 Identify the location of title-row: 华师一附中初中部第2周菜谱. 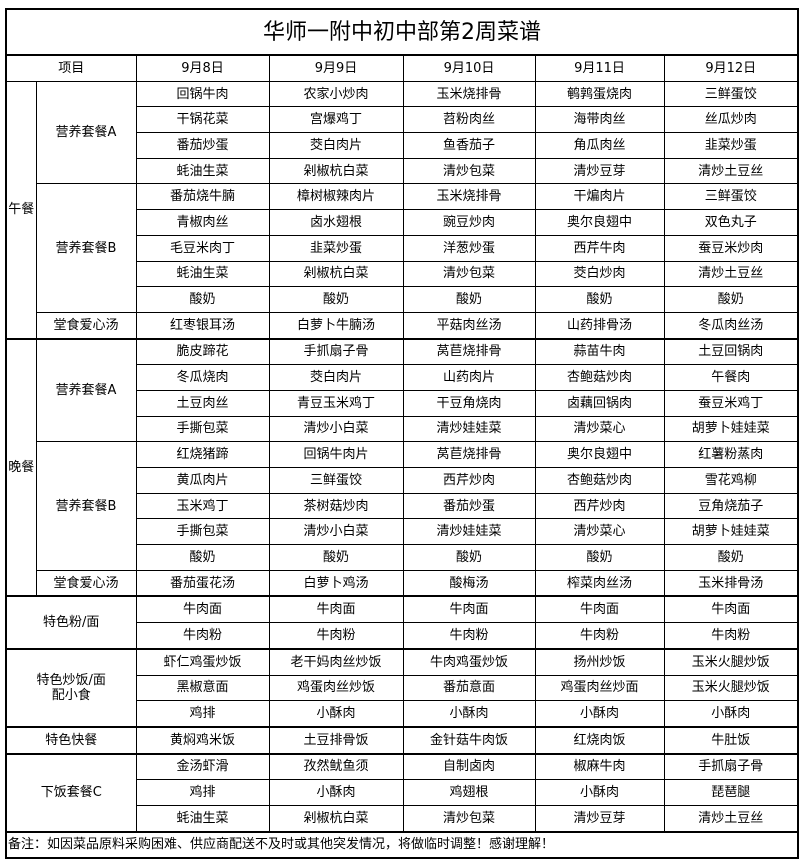
(402, 32).